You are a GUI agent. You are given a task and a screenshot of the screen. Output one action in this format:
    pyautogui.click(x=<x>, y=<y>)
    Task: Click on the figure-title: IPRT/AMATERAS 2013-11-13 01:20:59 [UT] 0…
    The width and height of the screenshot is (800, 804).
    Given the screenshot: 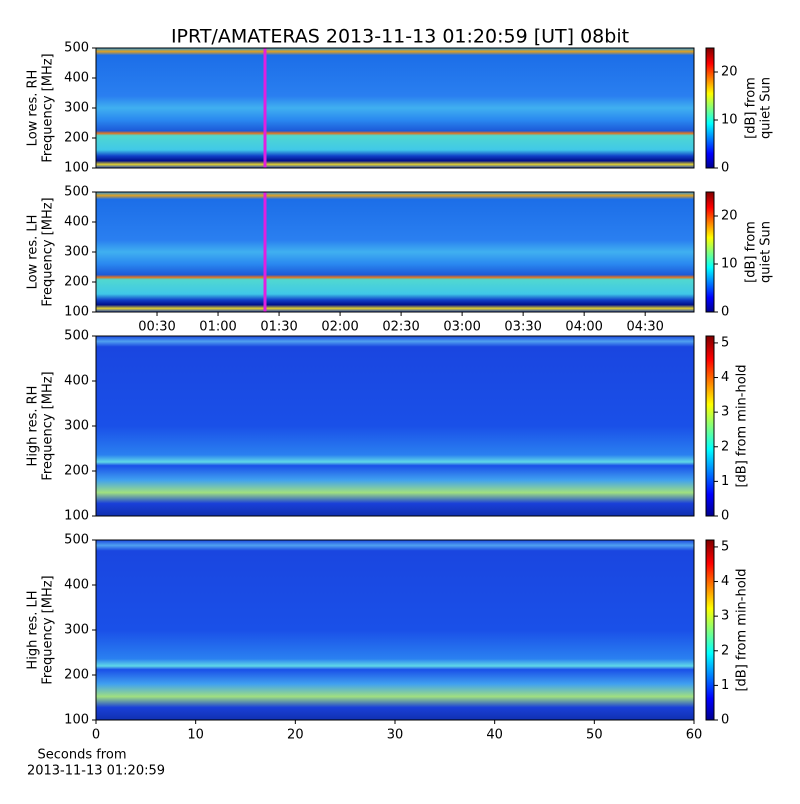 What is the action you would take?
    pyautogui.click(x=400, y=37)
    